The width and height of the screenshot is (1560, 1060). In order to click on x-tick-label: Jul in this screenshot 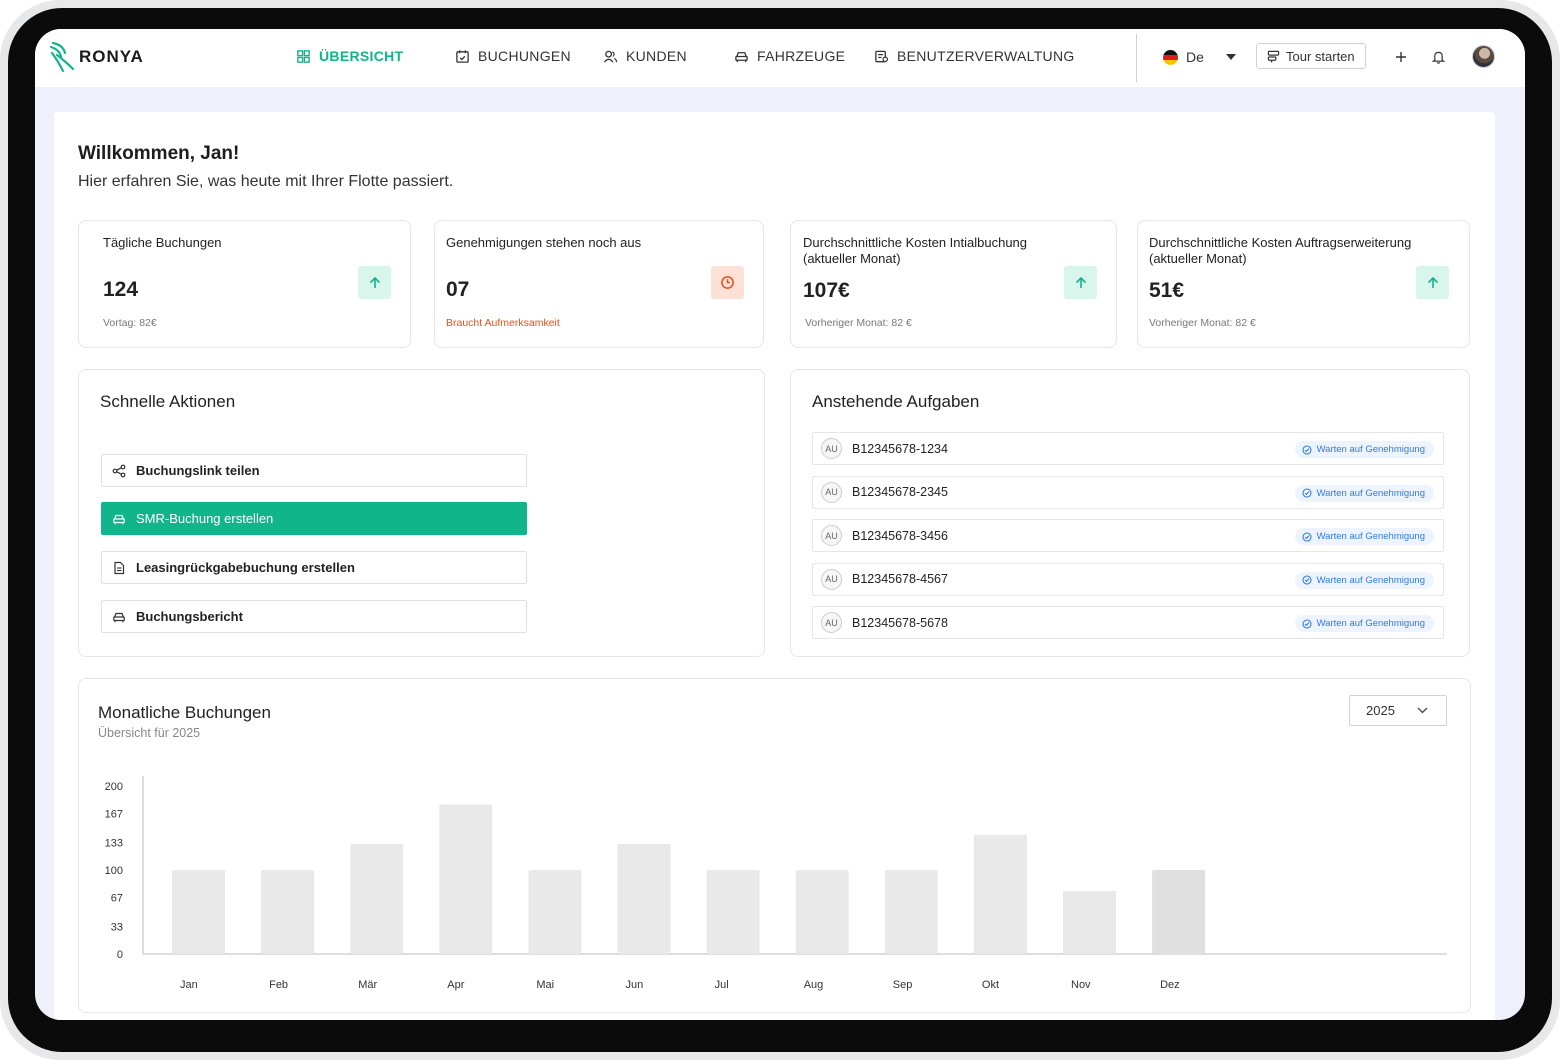, I will do `click(722, 985)`.